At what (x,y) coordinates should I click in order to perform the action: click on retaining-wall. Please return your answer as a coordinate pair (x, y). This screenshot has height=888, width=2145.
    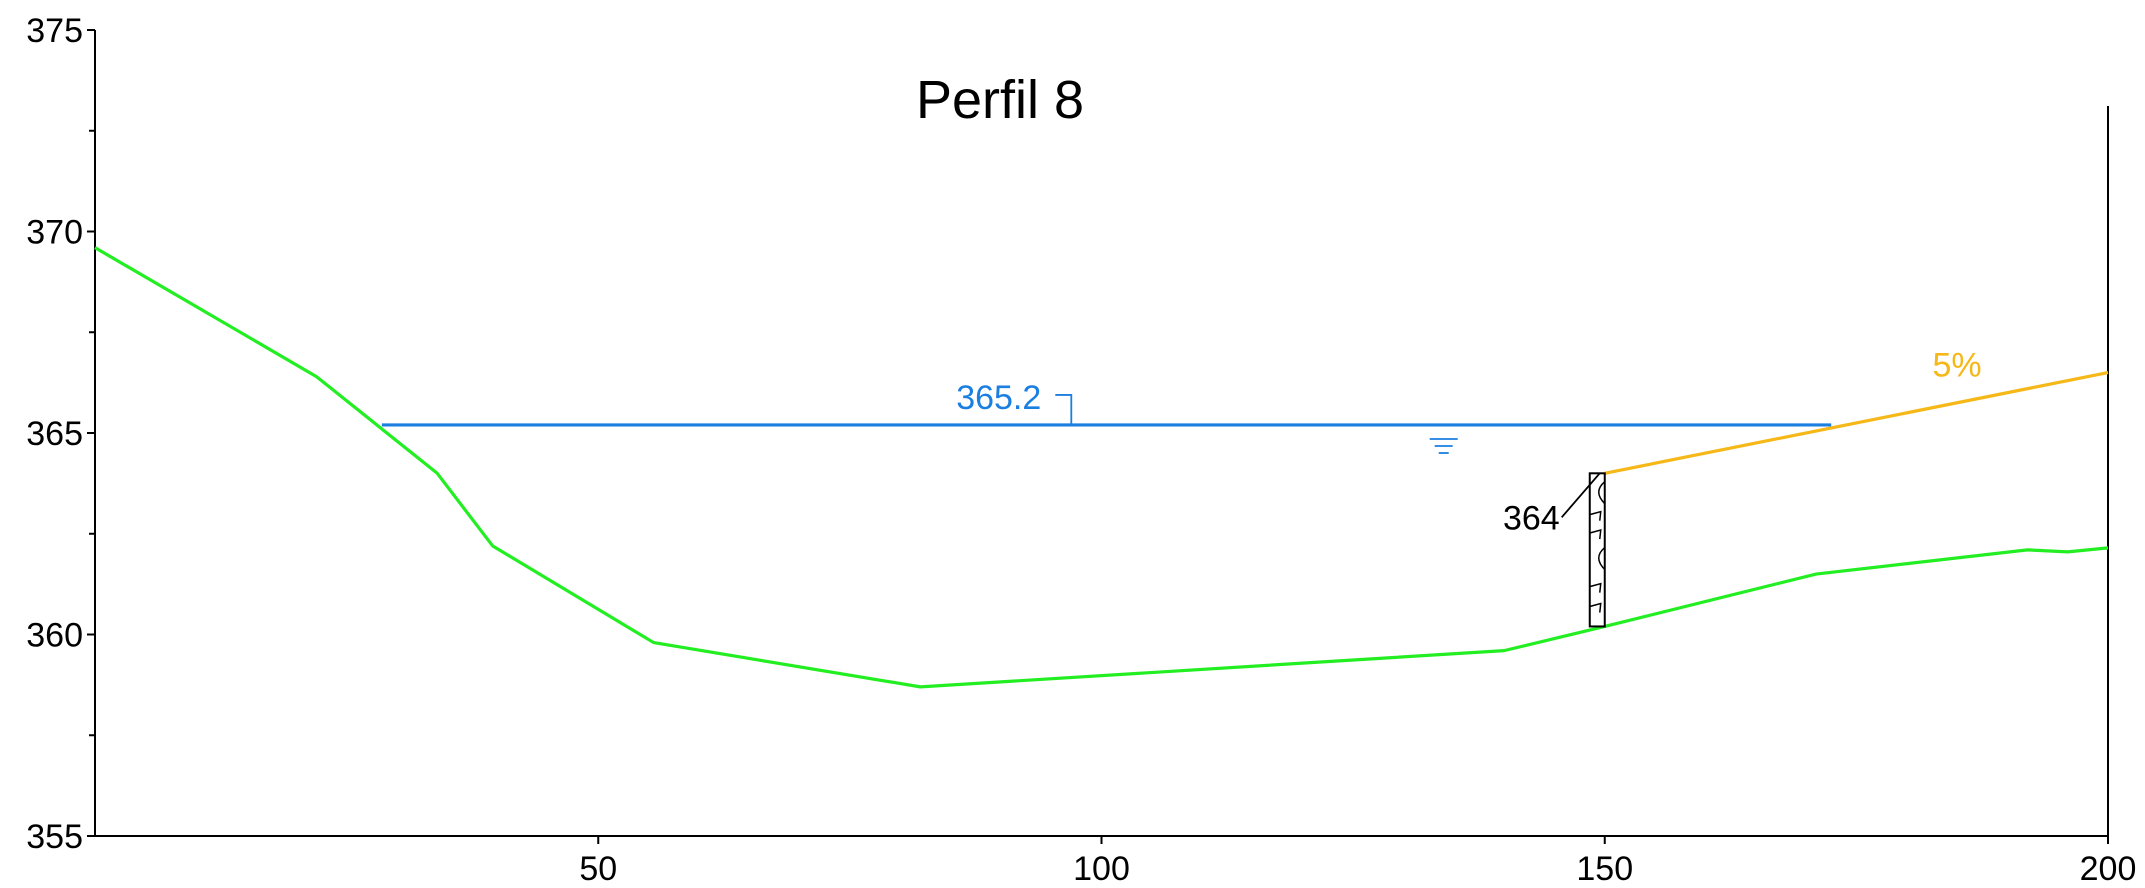
    Looking at the image, I should click on (1597, 550).